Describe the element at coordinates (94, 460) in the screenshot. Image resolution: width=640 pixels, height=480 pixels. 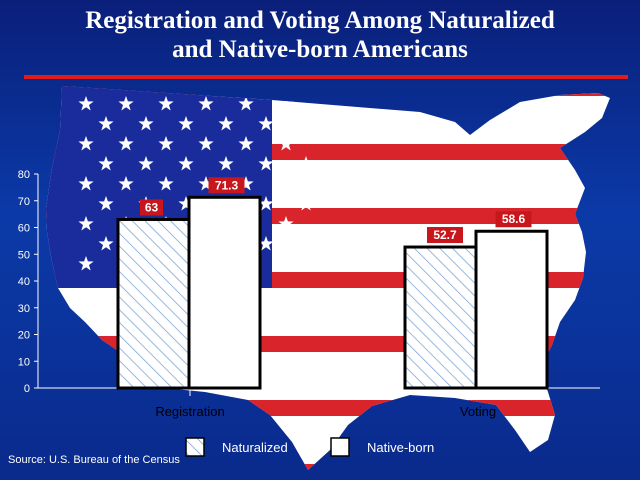
I see `source-note: Source: U.S. Bureau of the Census` at that location.